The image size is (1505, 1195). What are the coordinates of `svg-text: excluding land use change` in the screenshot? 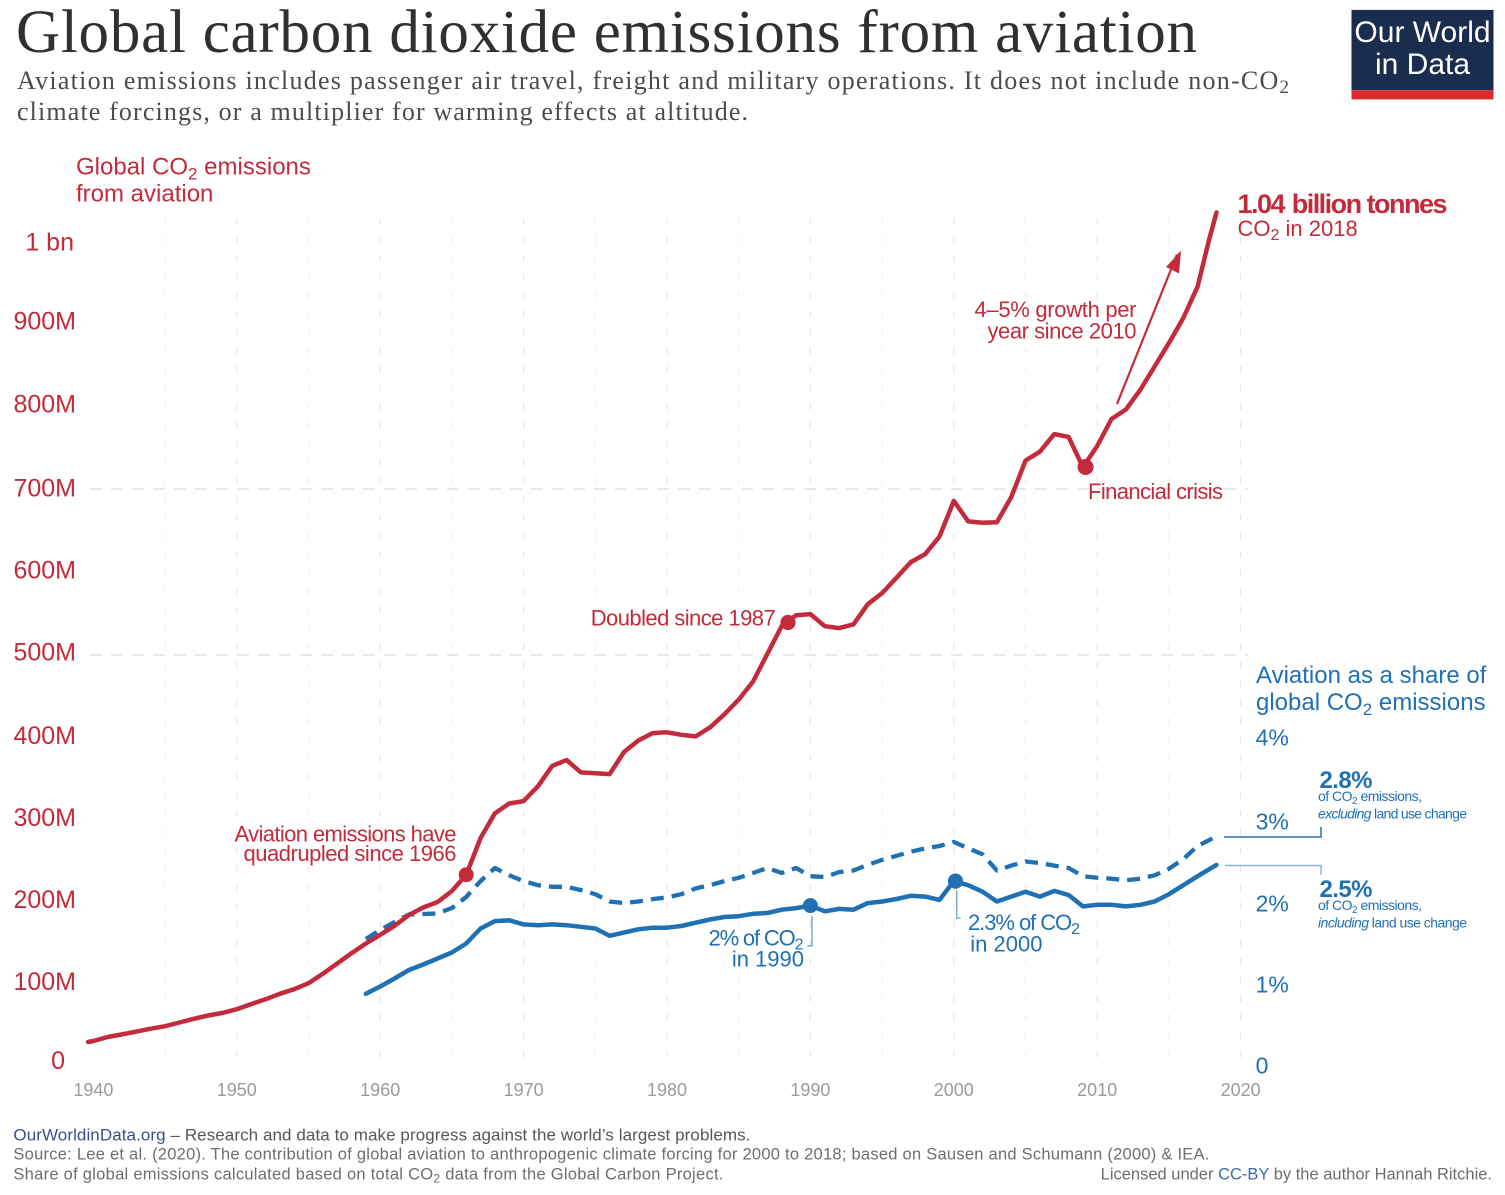 It's located at (1392, 814).